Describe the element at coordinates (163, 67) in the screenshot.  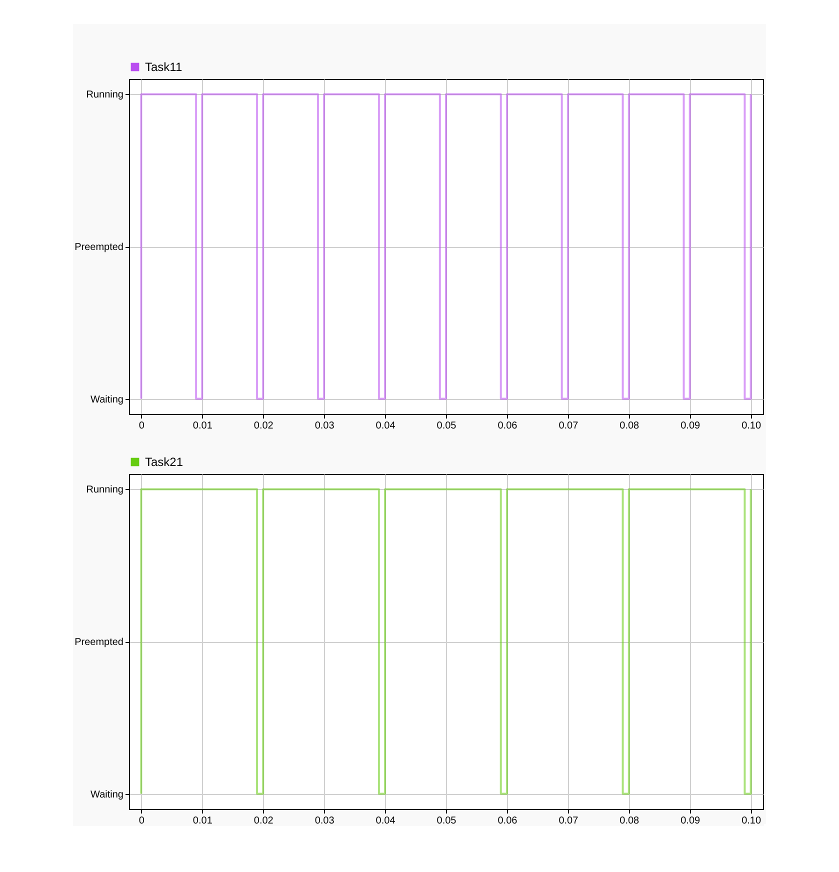
I see `legend-label: Task11` at that location.